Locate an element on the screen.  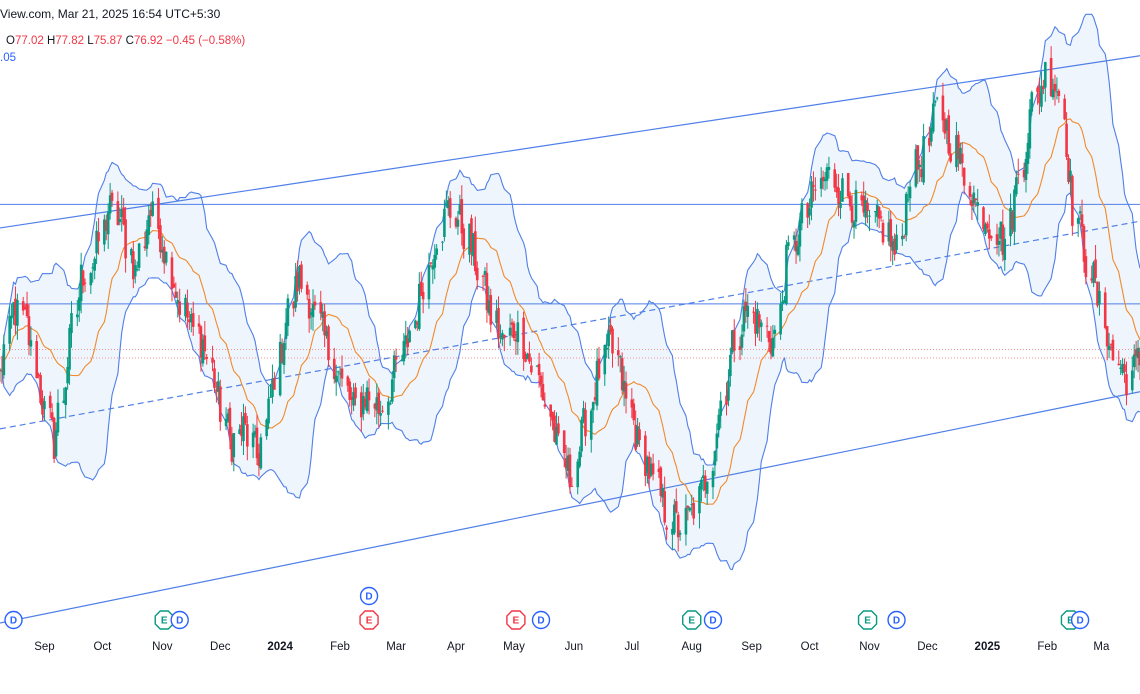
x-tick-label: 2024 is located at coordinates (280, 647).